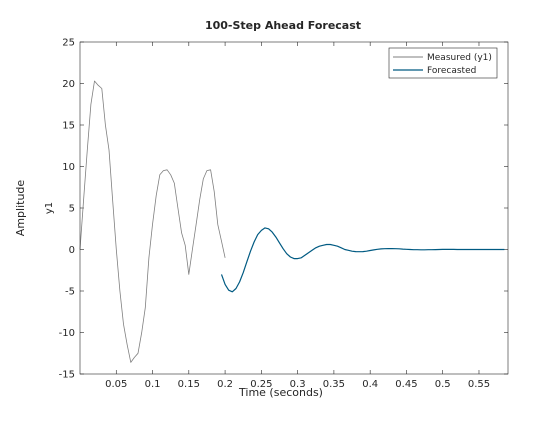  What do you see at coordinates (261, 384) in the screenshot?
I see `x-tick-label: 0.25` at bounding box center [261, 384].